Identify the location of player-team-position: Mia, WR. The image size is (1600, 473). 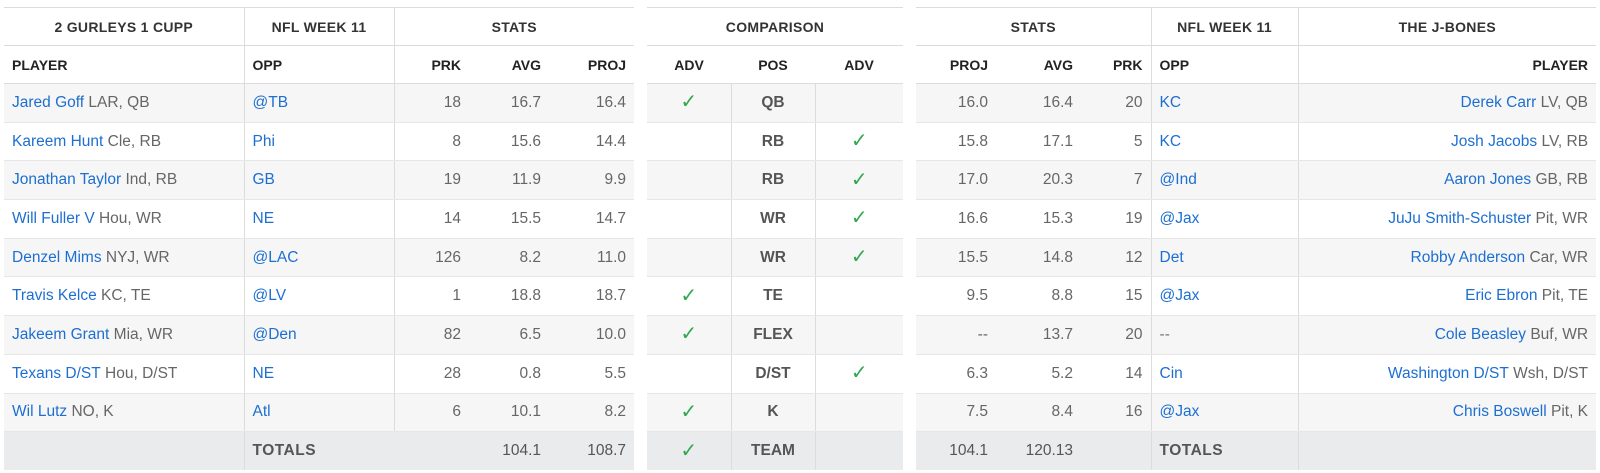
(143, 334).